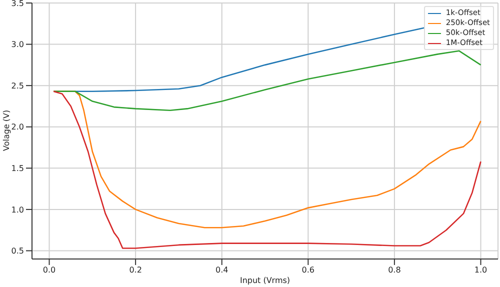 This screenshot has width=500, height=287. Describe the element at coordinates (17, 168) in the screenshot. I see `y-tick-label: 1.5` at that location.